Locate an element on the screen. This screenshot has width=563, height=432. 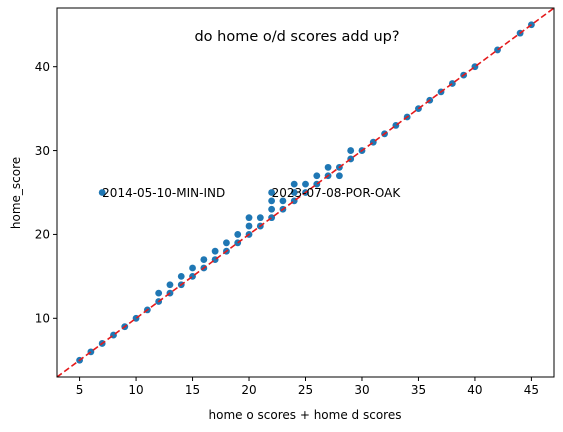
x-tick-label: 10 is located at coordinates (135, 390).